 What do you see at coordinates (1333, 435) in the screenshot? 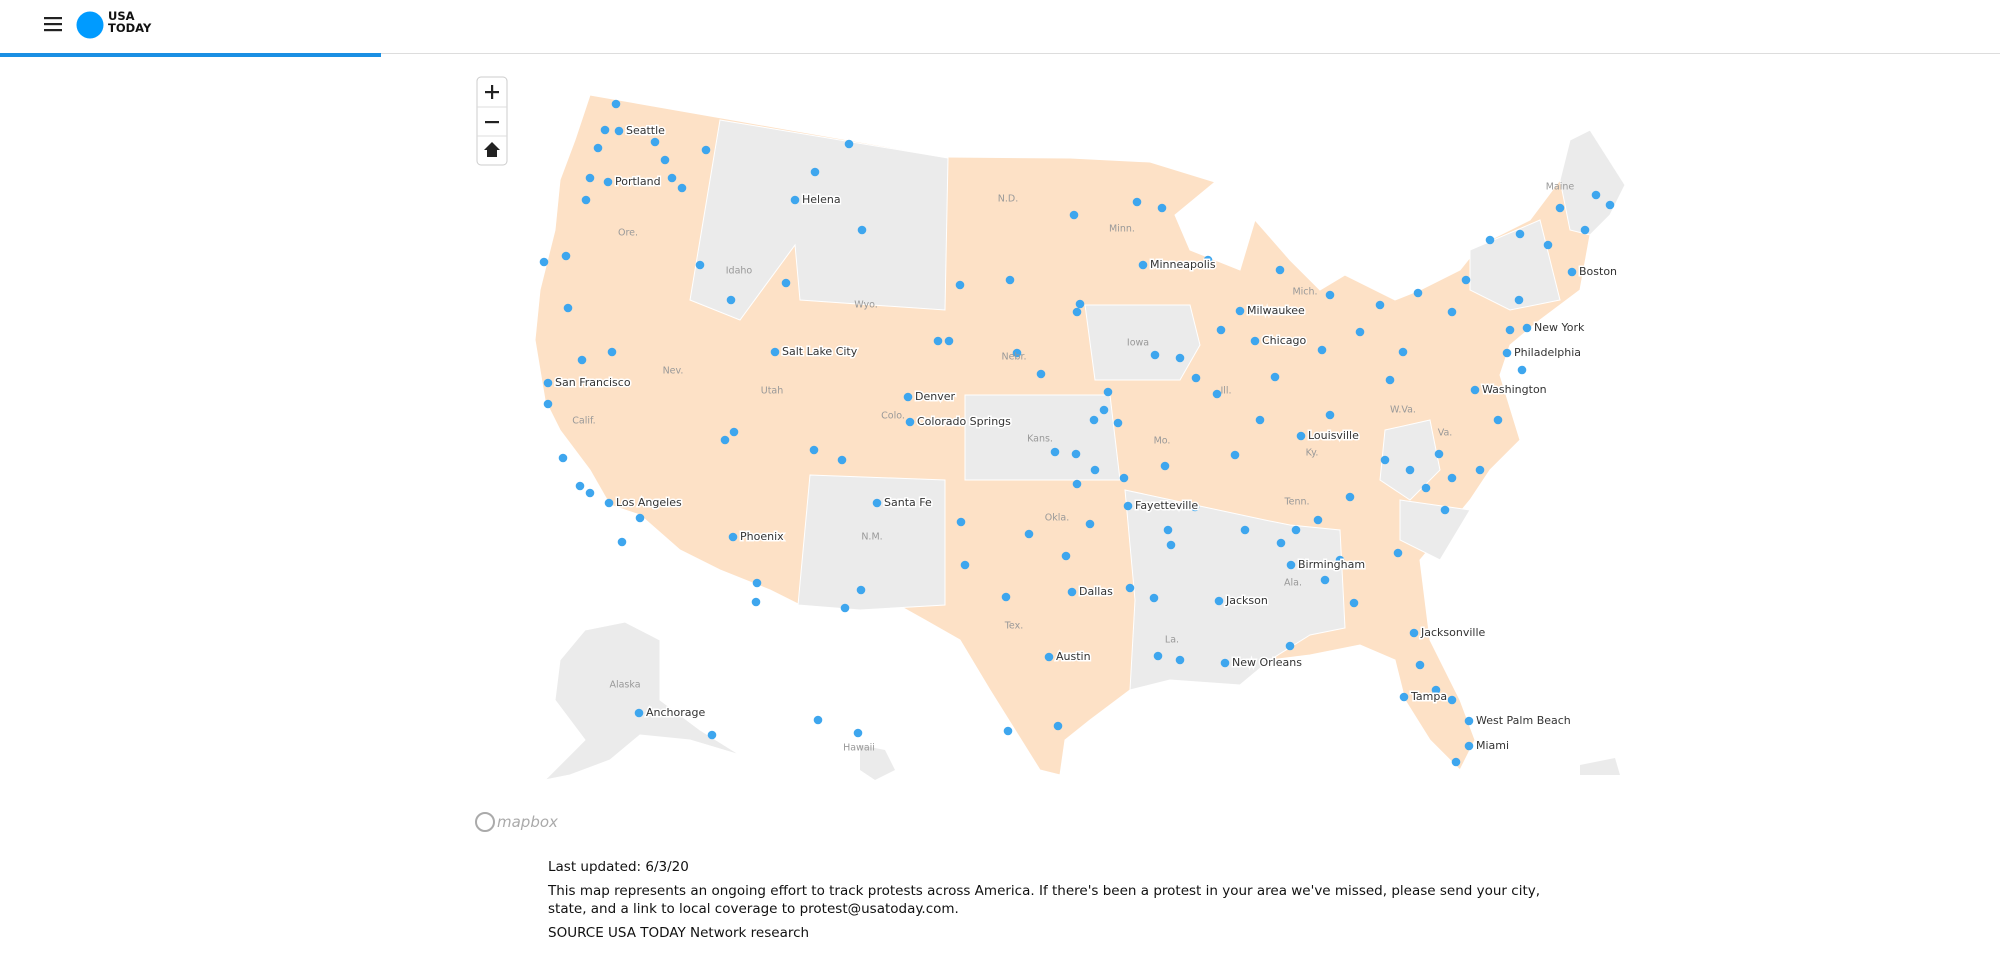
I see `city-label: Louisville` at bounding box center [1333, 435].